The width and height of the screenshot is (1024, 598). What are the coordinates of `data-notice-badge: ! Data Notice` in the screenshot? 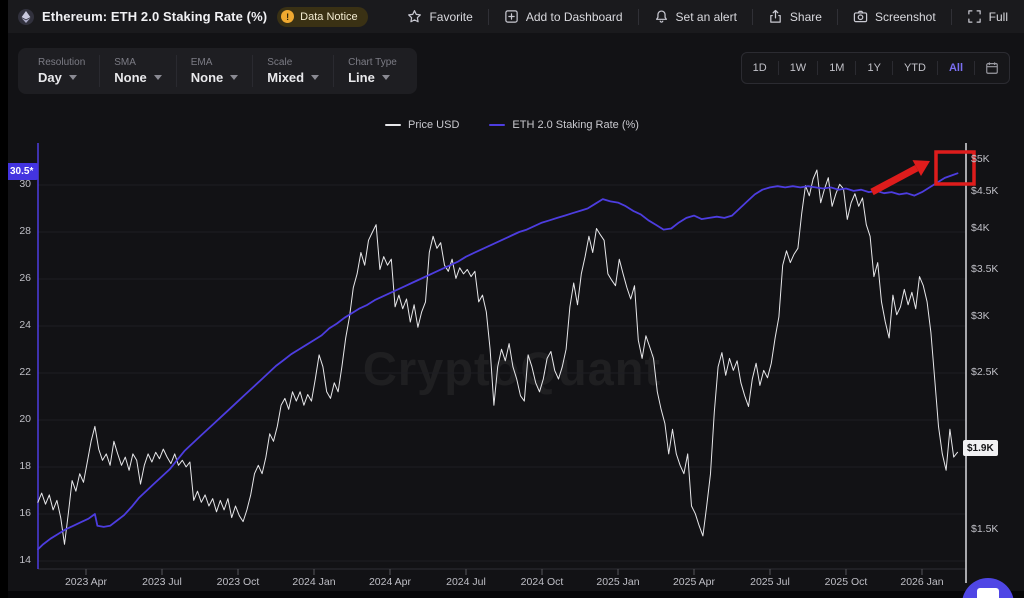 It's located at (322, 16).